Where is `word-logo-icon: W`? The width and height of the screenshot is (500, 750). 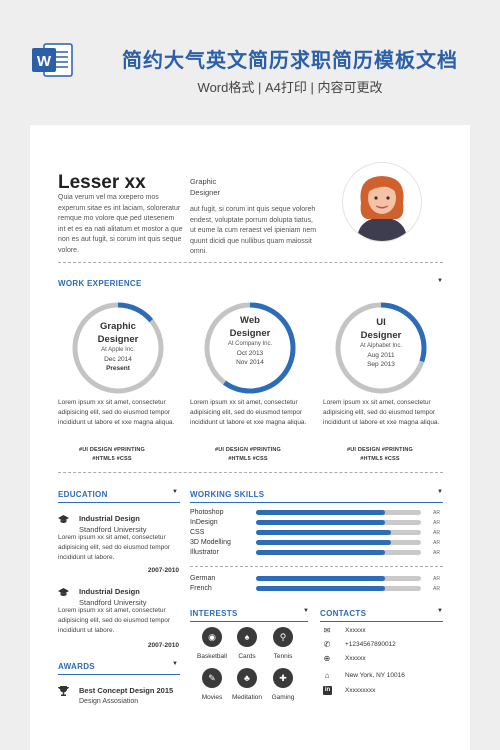 word-logo-icon: W is located at coordinates (52, 60).